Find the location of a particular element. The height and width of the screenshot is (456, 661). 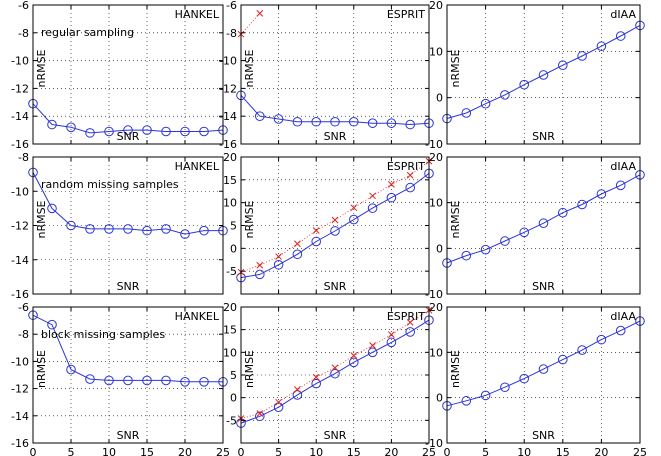

x-tick-label: 20 is located at coordinates (185, 451).